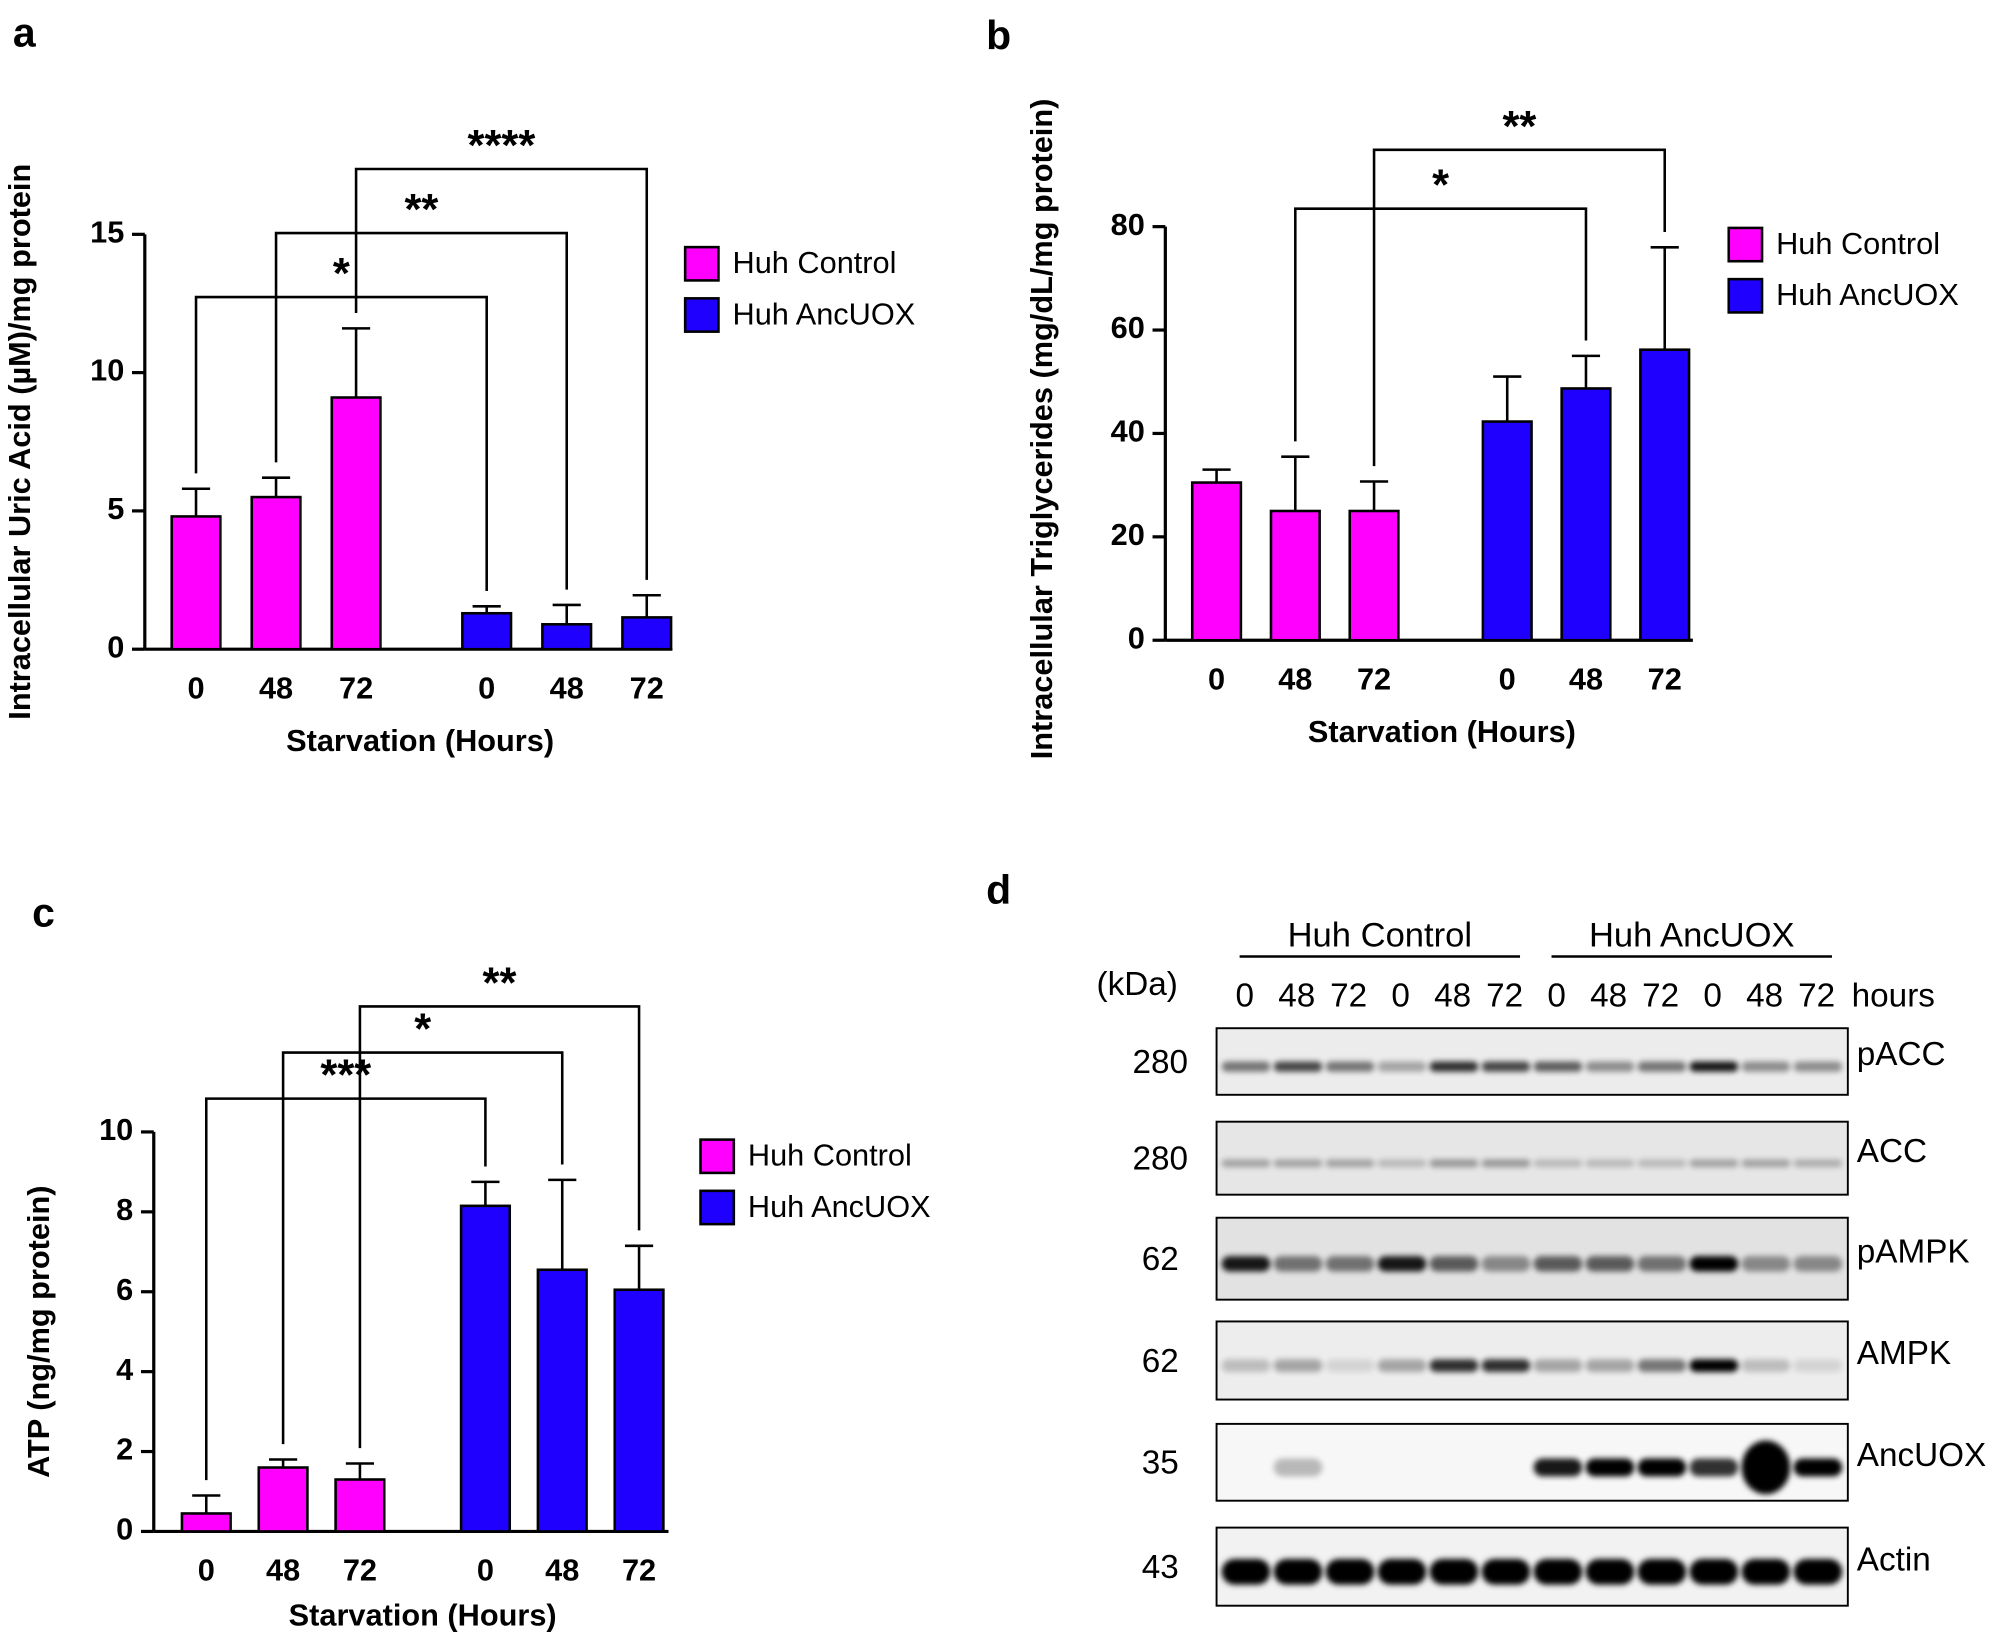  I want to click on y-tick-label: 20, so click(1128, 534).